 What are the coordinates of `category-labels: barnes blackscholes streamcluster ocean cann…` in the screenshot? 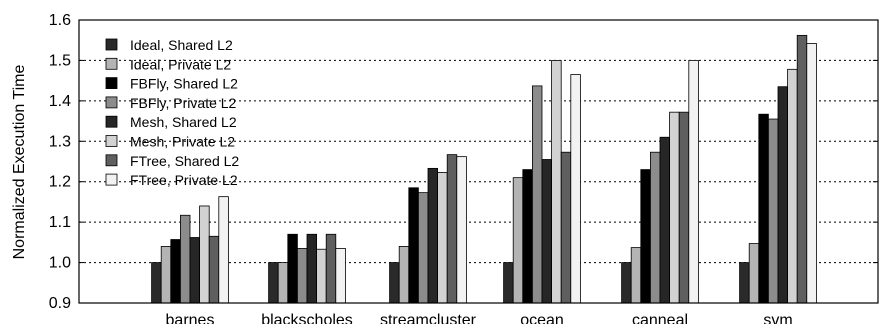 It's located at (479, 318).